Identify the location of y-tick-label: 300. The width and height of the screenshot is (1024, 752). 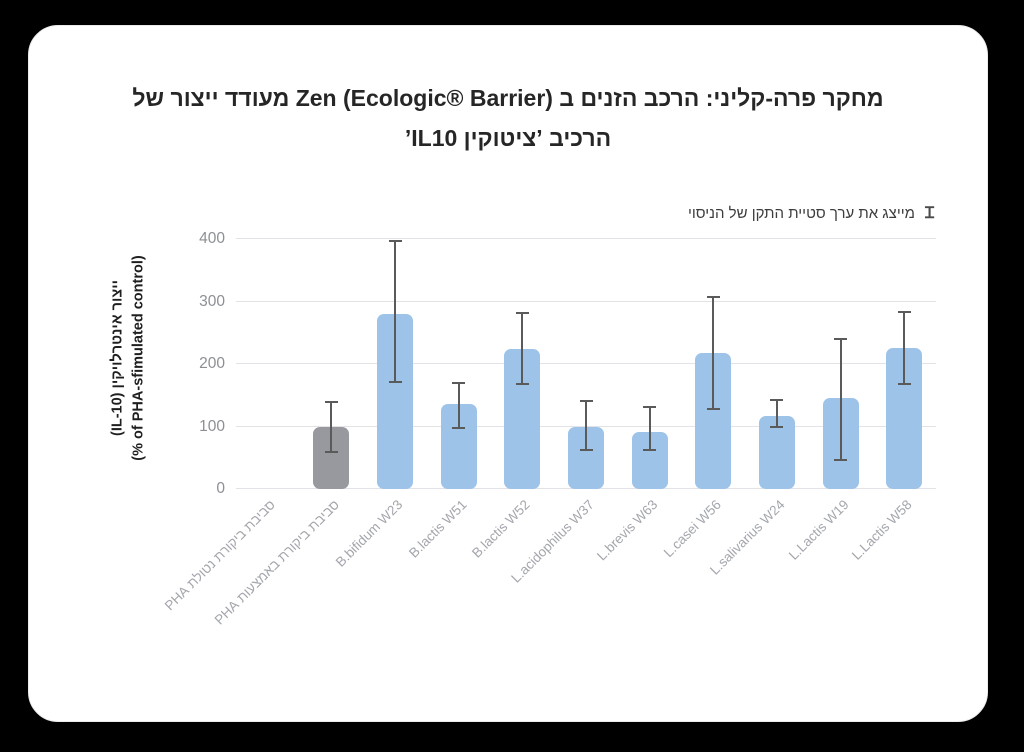
(212, 301).